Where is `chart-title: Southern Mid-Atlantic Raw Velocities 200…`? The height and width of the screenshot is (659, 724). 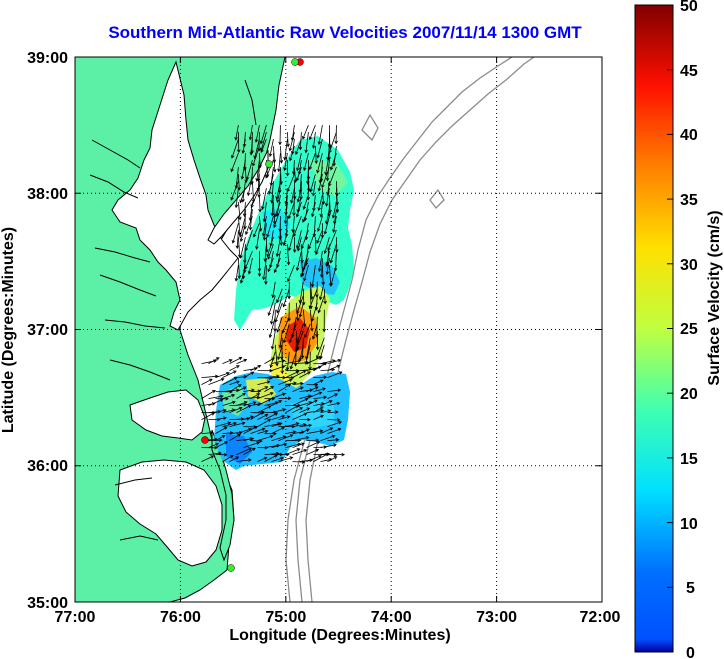
chart-title: Southern Mid-Atlantic Raw Velocities 200… is located at coordinates (345, 32).